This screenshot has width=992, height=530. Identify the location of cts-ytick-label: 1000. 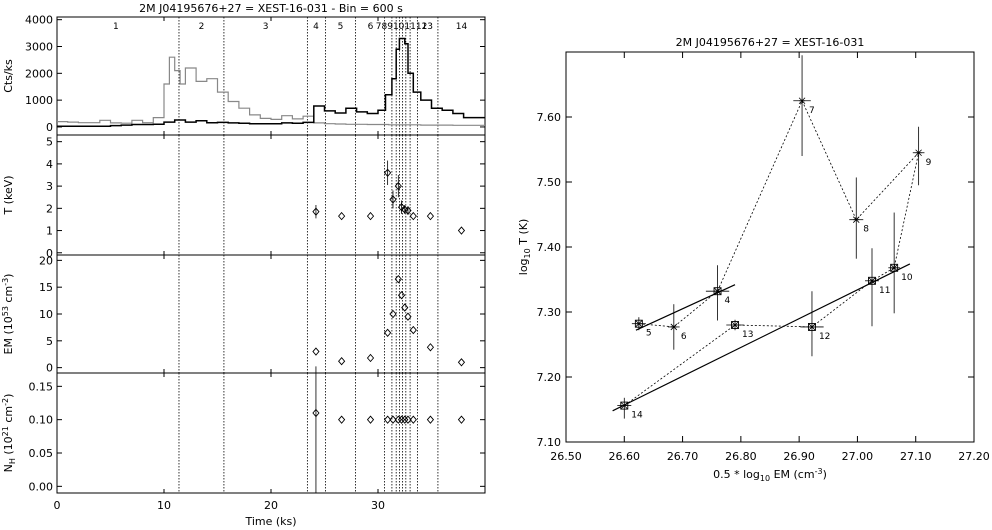
(39, 100).